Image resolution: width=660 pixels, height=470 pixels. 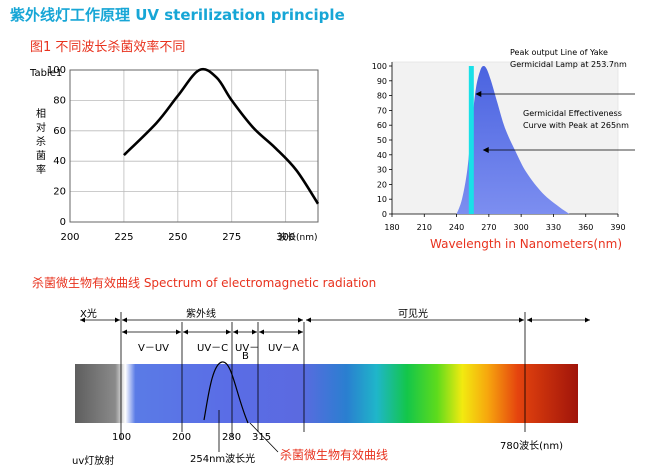 What do you see at coordinates (413, 314) in the screenshot?
I see `region-visible-label: 可见光` at bounding box center [413, 314].